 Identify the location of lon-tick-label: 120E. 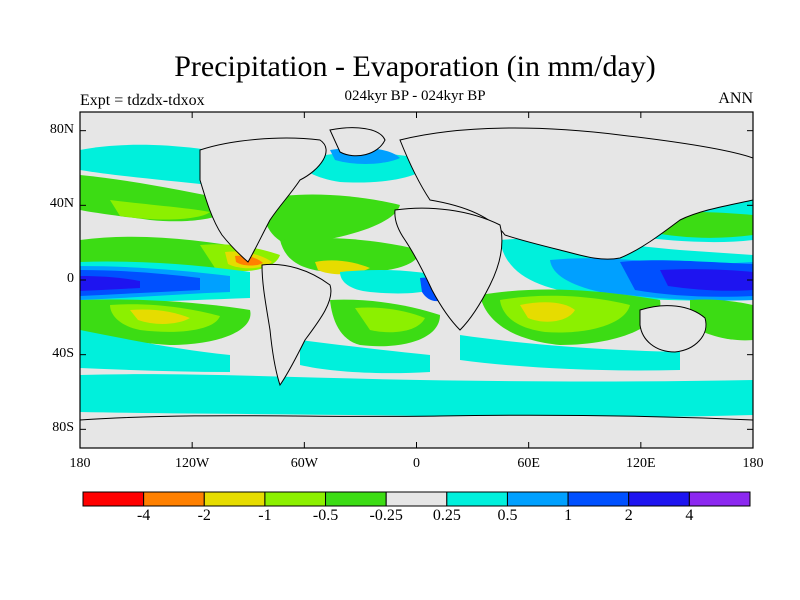
(641, 463).